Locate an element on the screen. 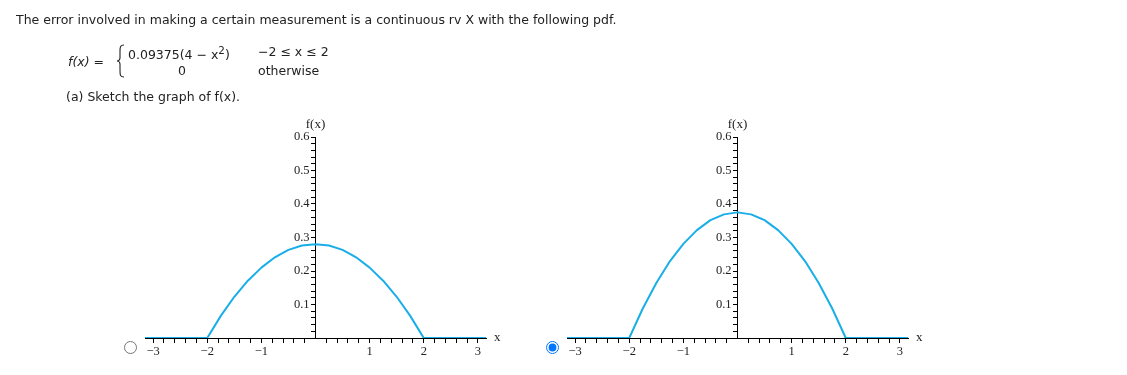 The image size is (1127, 375). text: The error involved in making a certain measurement is a continuous rv X with the following pdf. is located at coordinates (316, 19).